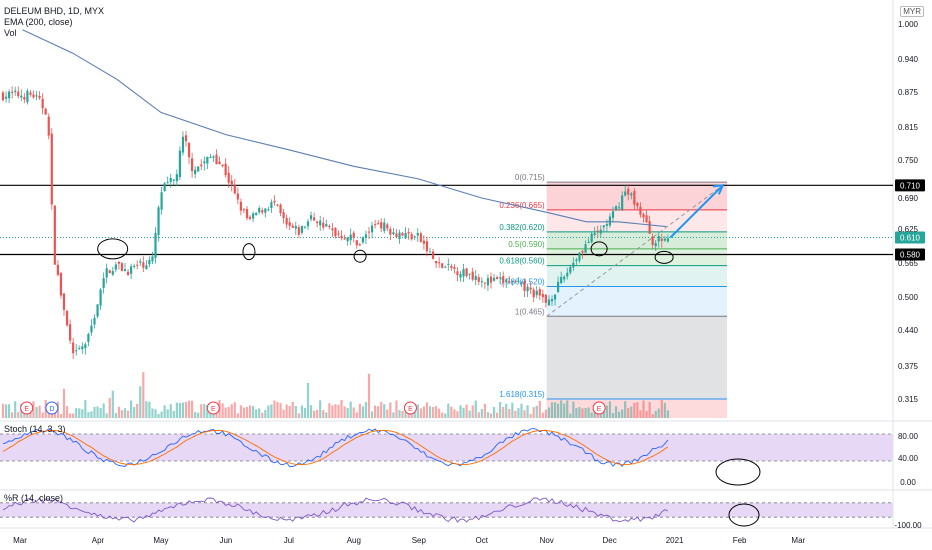 This screenshot has height=550, width=932. What do you see at coordinates (522, 282) in the screenshot?
I see `fib-level-label: 0.786(0.520)` at bounding box center [522, 282].